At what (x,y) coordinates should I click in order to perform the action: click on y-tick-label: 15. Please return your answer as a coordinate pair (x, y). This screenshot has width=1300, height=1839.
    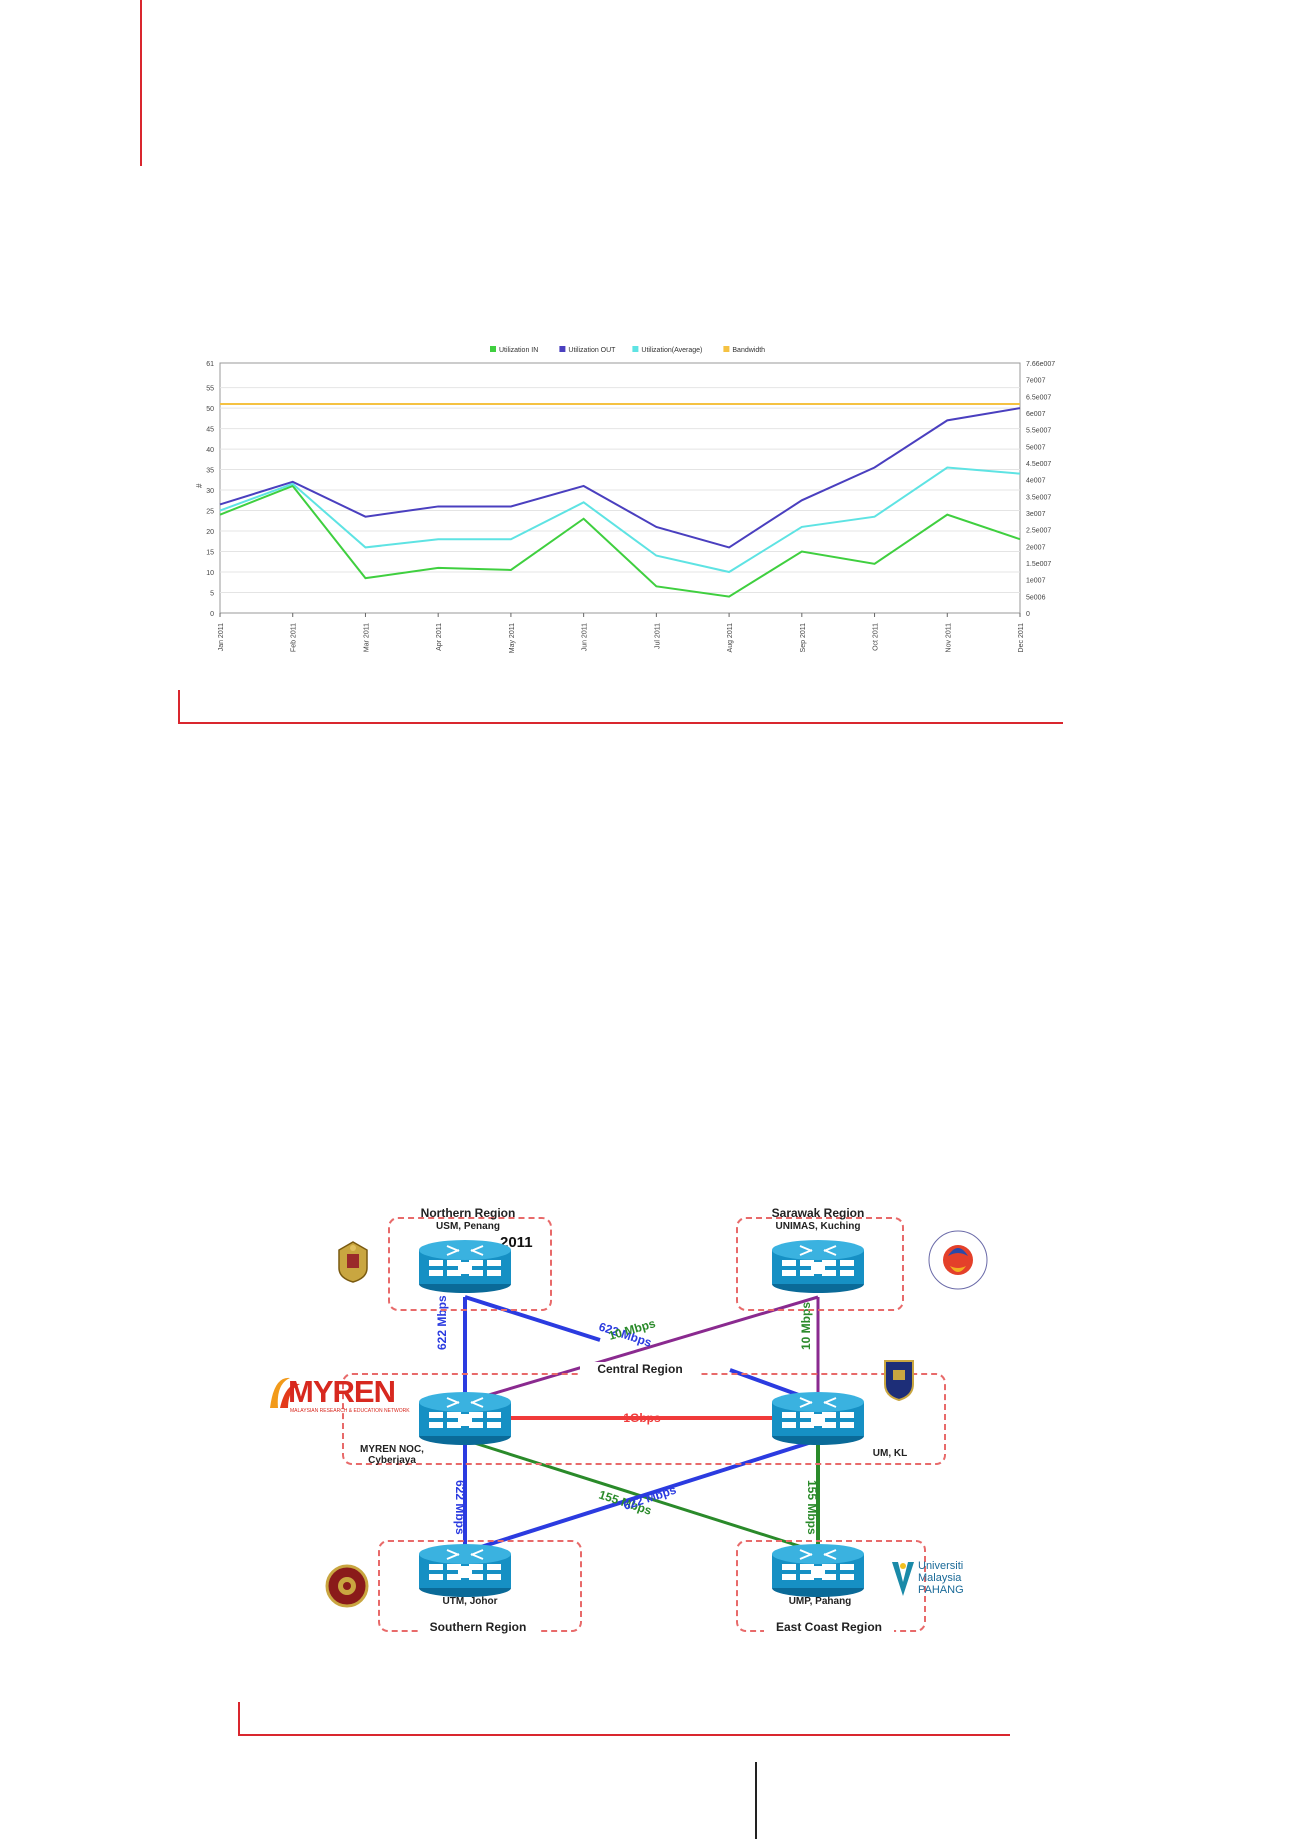
    Looking at the image, I should click on (210, 553).